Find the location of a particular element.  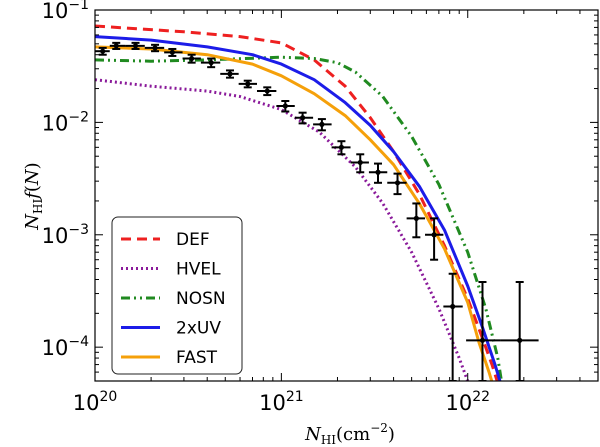

legend-label: DEF is located at coordinates (193, 240).